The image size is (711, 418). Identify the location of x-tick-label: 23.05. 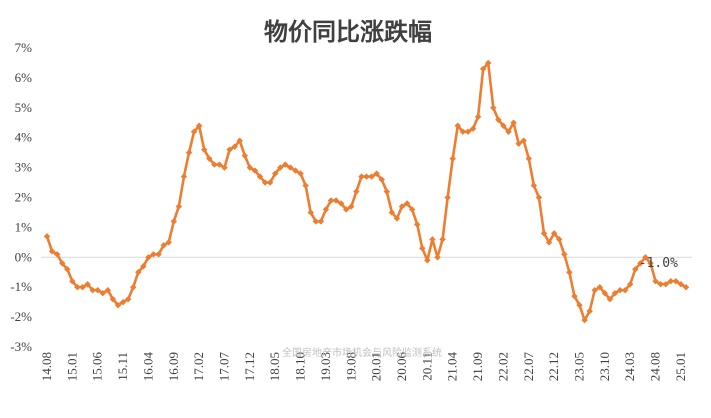
(579, 366).